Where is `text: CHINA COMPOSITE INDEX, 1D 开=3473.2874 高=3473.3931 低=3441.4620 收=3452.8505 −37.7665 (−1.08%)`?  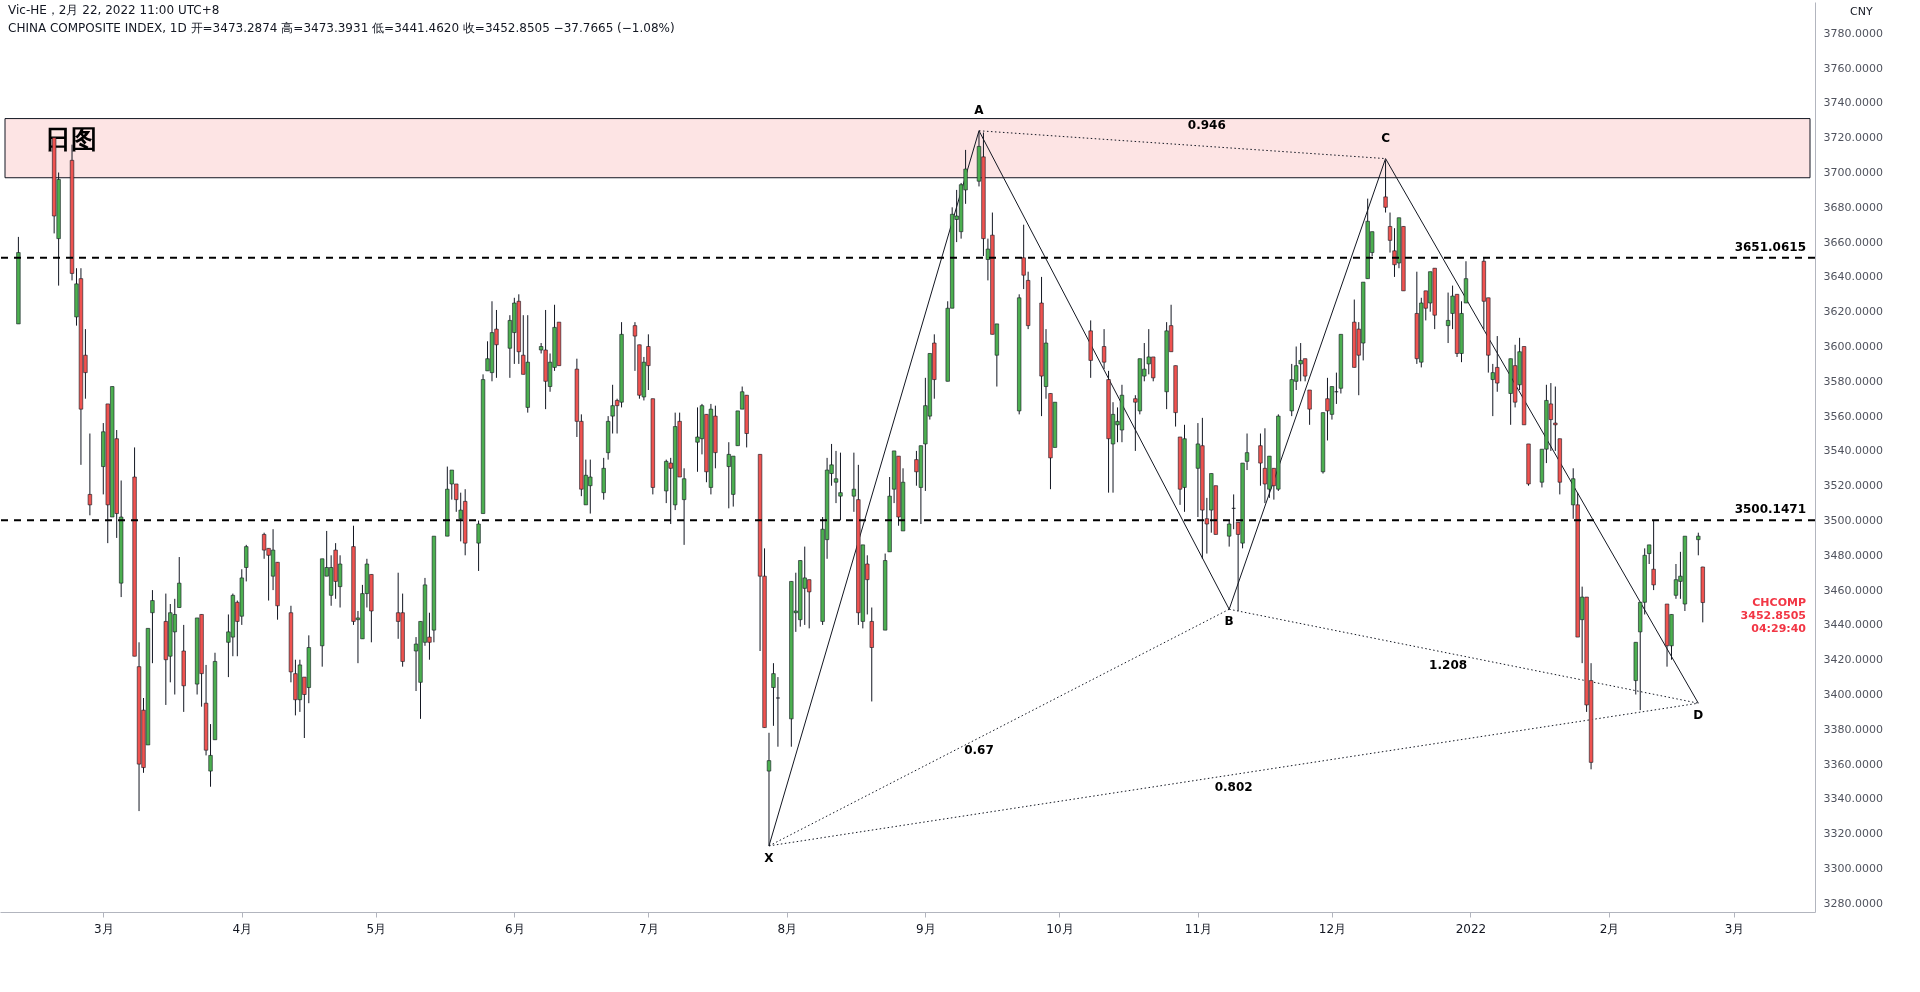
text: CHINA COMPOSITE INDEX, 1D 开=3473.2874 高=3473.3931 低=3441.4620 收=3452.8505 −37.7665 (−1.08%) is located at coordinates (341, 28).